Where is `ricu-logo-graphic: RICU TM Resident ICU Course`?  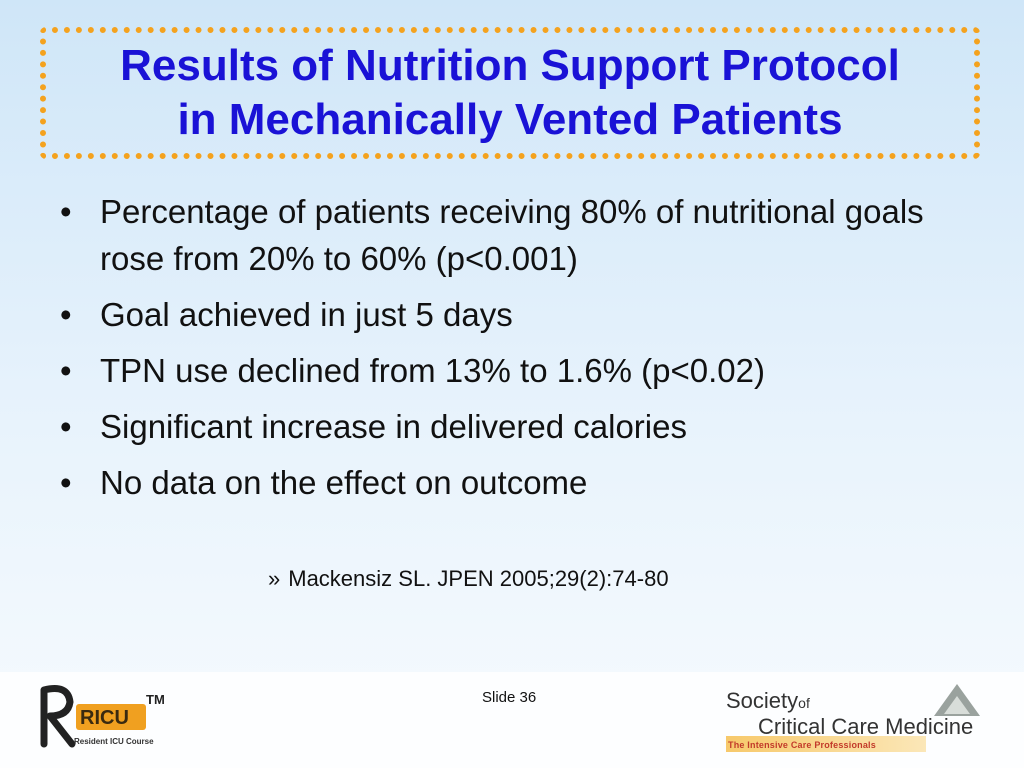 ricu-logo-graphic: RICU TM Resident ICU Course is located at coordinates (102, 716).